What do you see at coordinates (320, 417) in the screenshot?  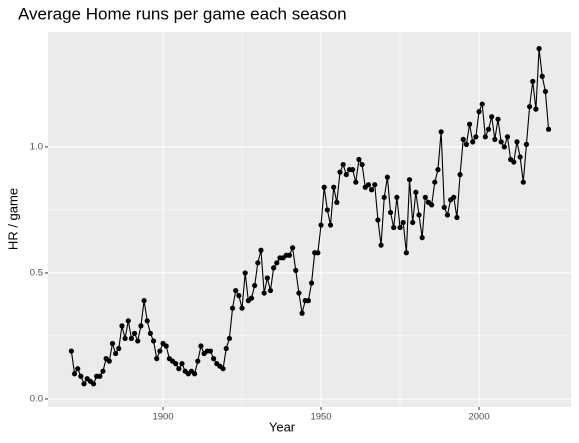 I see `x-tick-label: 1950` at bounding box center [320, 417].